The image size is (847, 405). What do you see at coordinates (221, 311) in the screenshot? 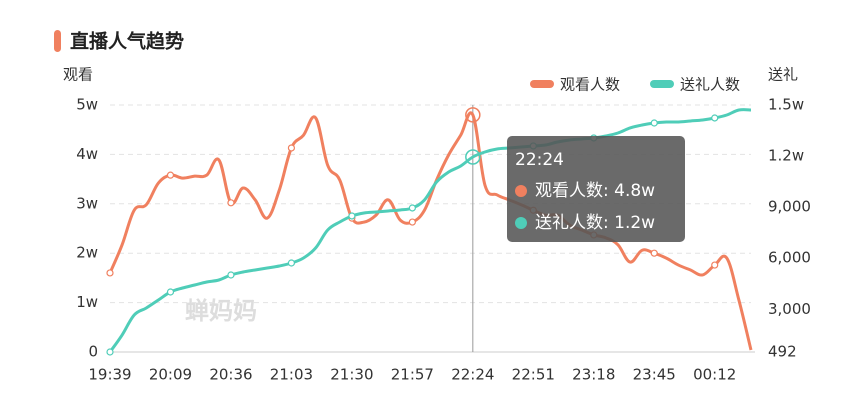
I see `watermark: 蝉妈妈` at bounding box center [221, 311].